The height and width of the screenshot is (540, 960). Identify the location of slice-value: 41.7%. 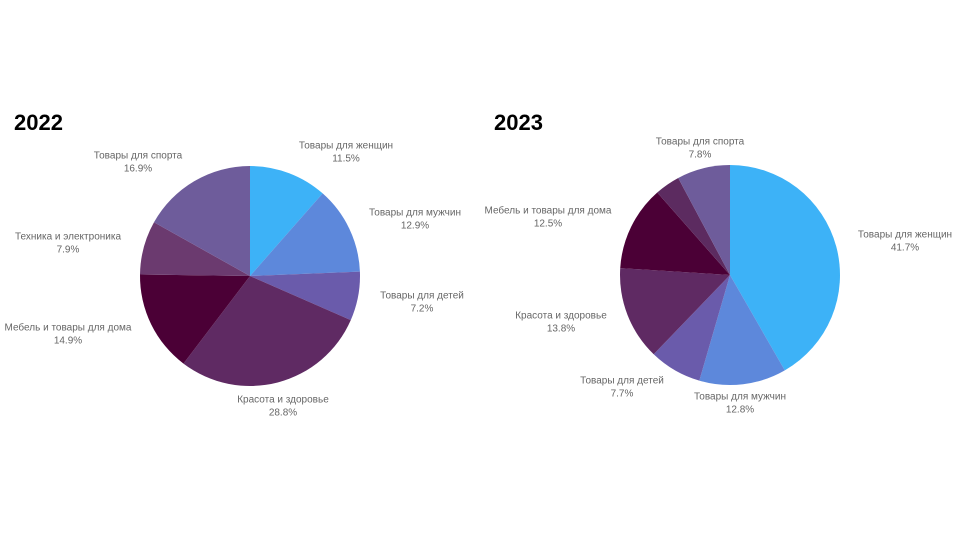
(905, 248).